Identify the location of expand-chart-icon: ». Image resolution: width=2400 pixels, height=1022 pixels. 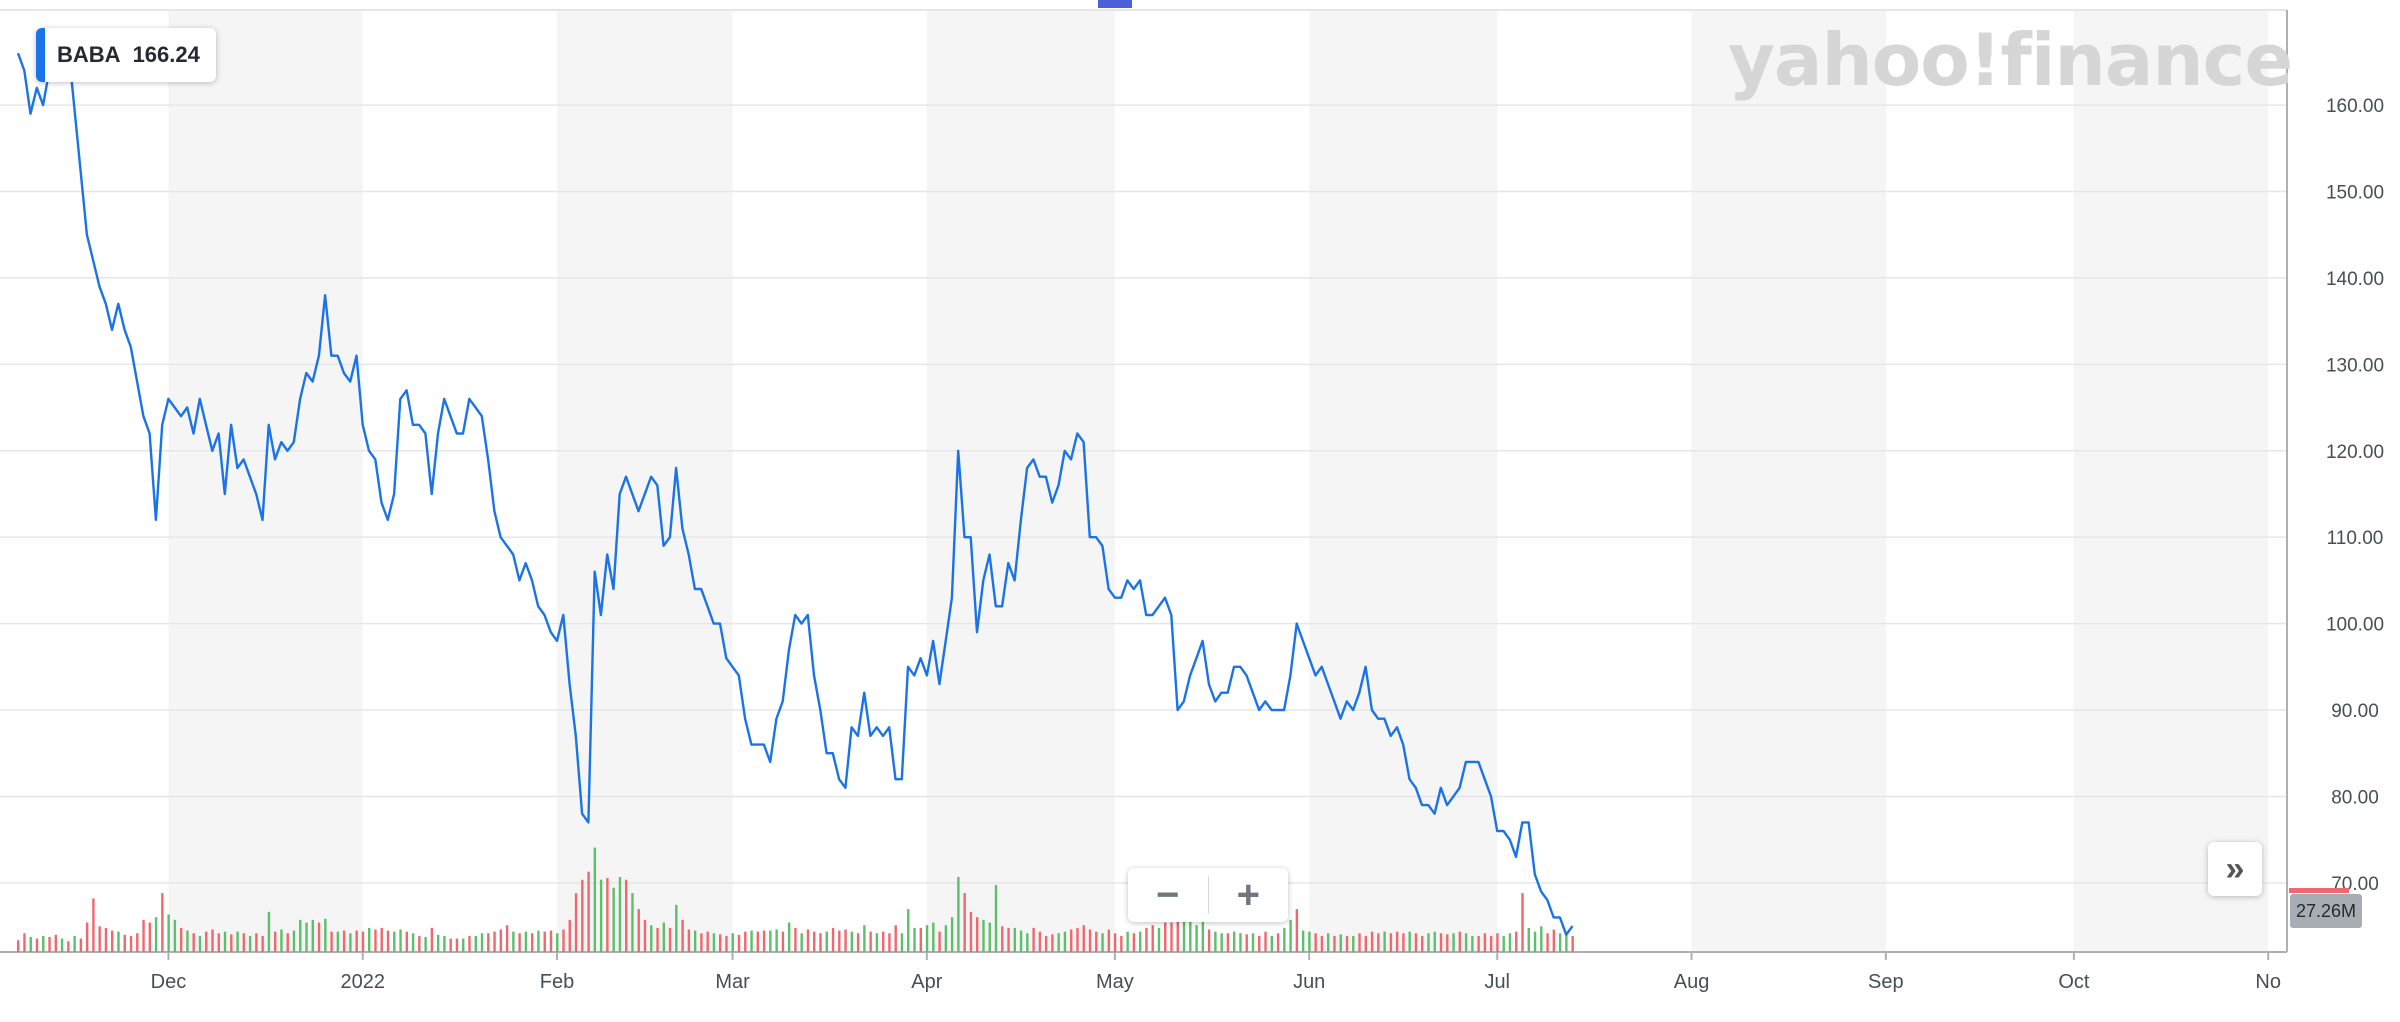
(2235, 869).